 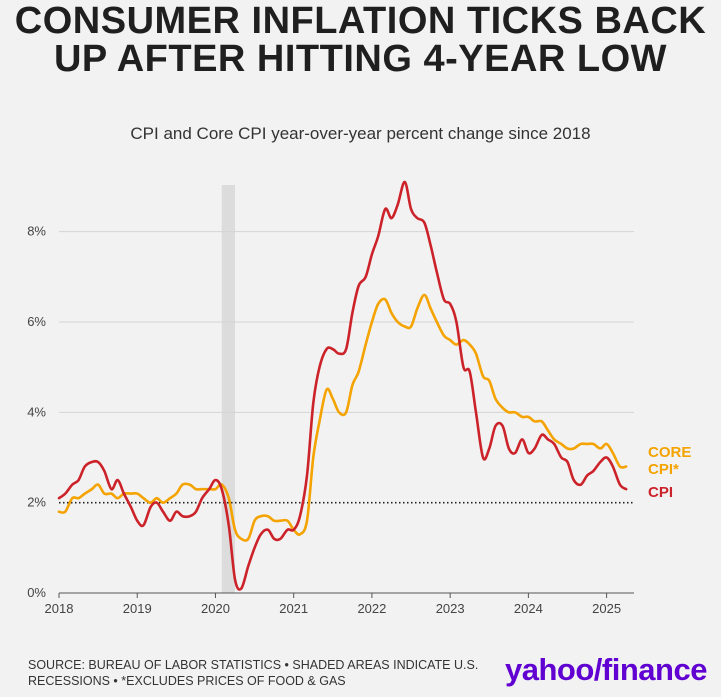 I want to click on core-cpi-label-line2: CPI*, so click(x=663, y=469).